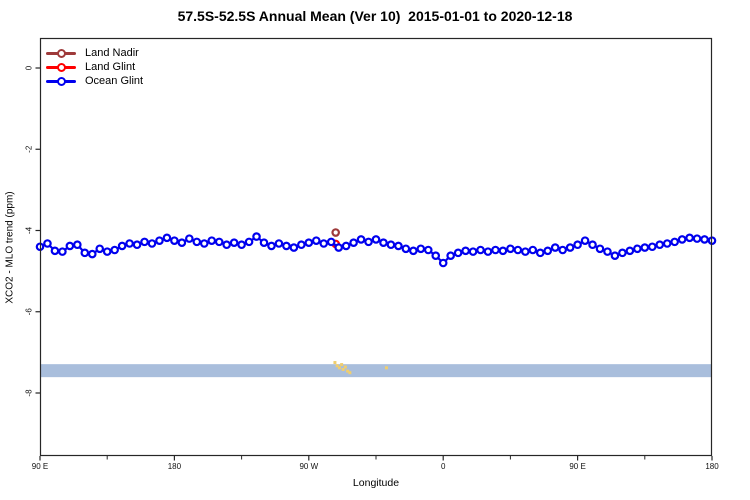 Image resolution: width=750 pixels, height=500 pixels. I want to click on shaded-band, so click(376, 371).